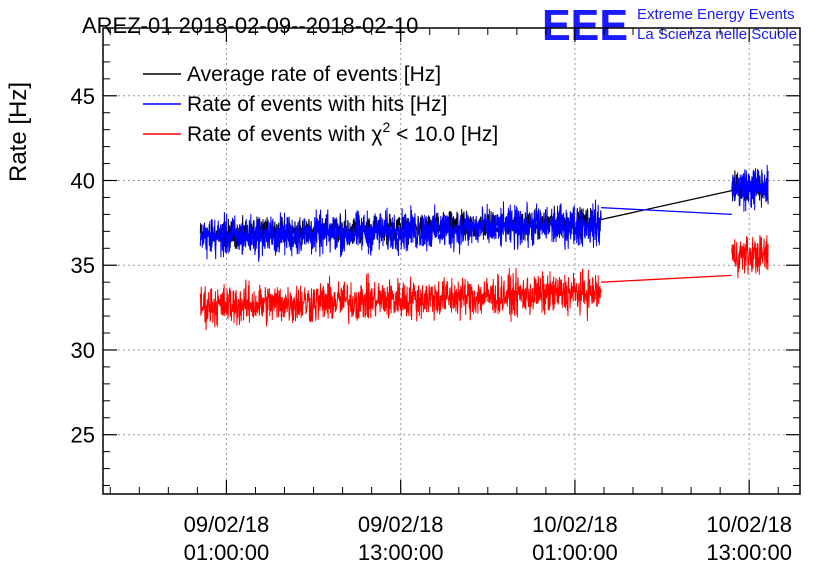 This screenshot has height=572, width=836. What do you see at coordinates (83, 350) in the screenshot?
I see `y-tick-label: 30` at bounding box center [83, 350].